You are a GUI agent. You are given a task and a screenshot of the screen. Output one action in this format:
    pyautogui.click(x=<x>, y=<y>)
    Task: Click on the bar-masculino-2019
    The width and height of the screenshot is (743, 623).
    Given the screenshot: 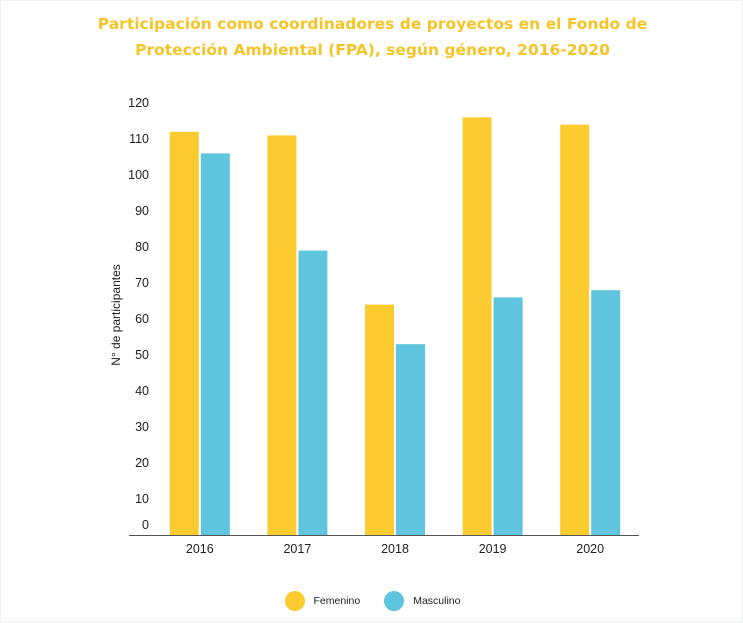 What is the action you would take?
    pyautogui.click(x=508, y=416)
    